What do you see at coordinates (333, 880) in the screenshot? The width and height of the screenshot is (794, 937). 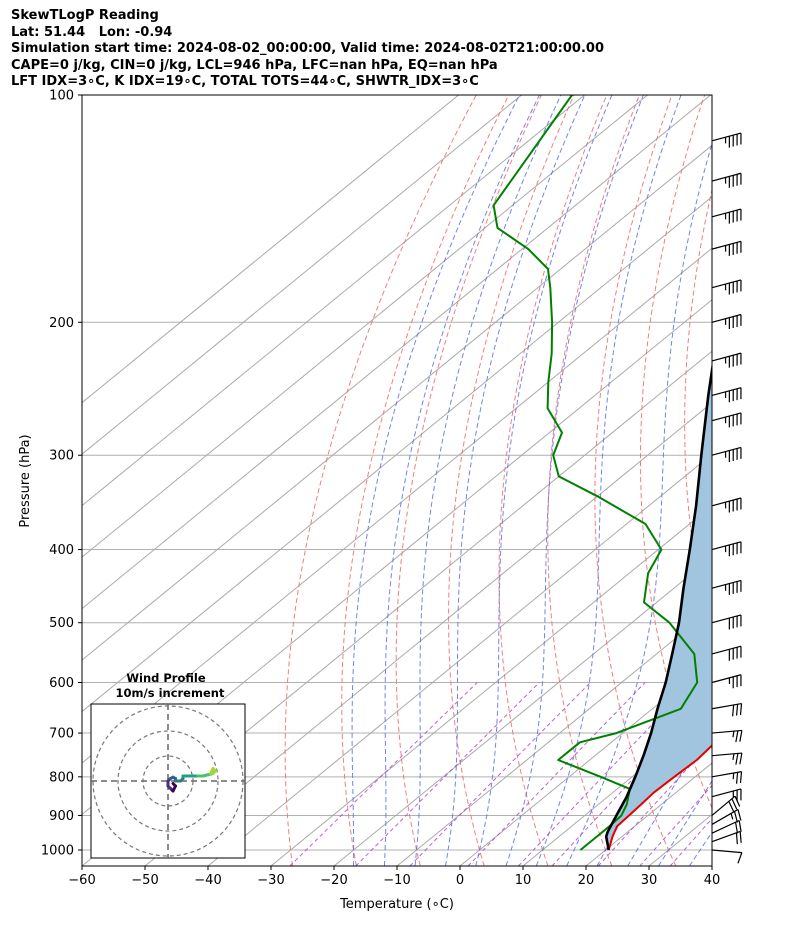 I see `x-tick-label: −20` at bounding box center [333, 880].